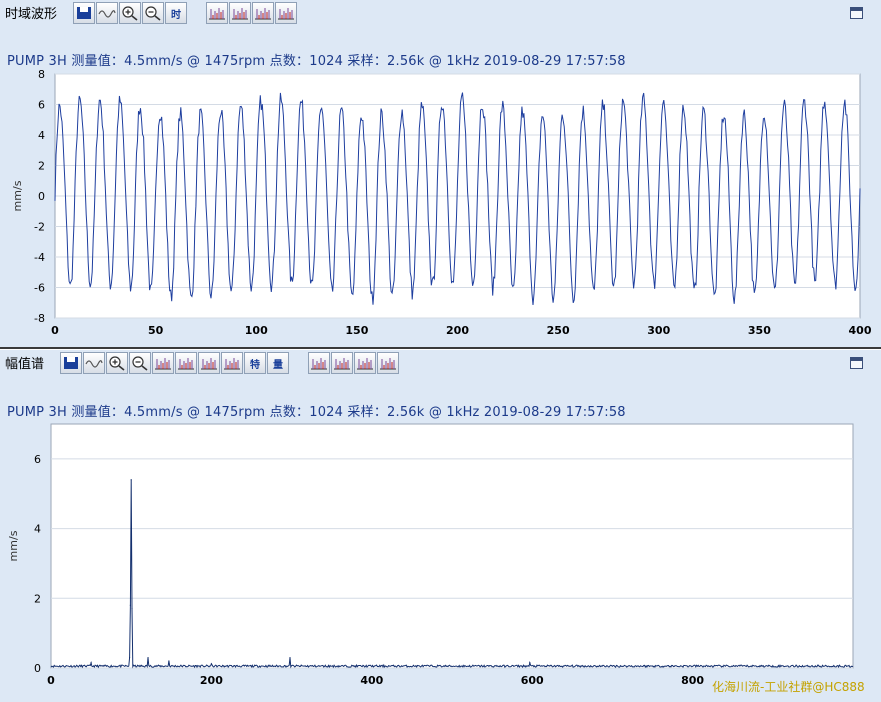 This screenshot has height=702, width=881. Describe the element at coordinates (39, 227) in the screenshot. I see `y-tick-label: -2` at that location.